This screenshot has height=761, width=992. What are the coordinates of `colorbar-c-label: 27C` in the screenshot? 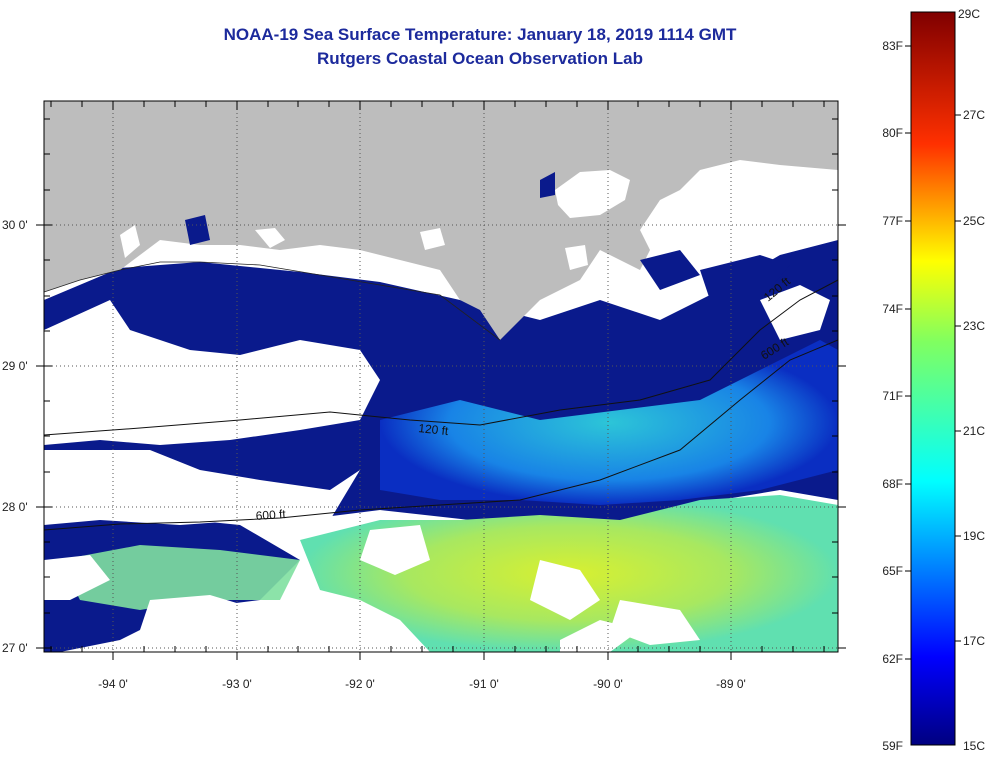 It's located at (974, 115).